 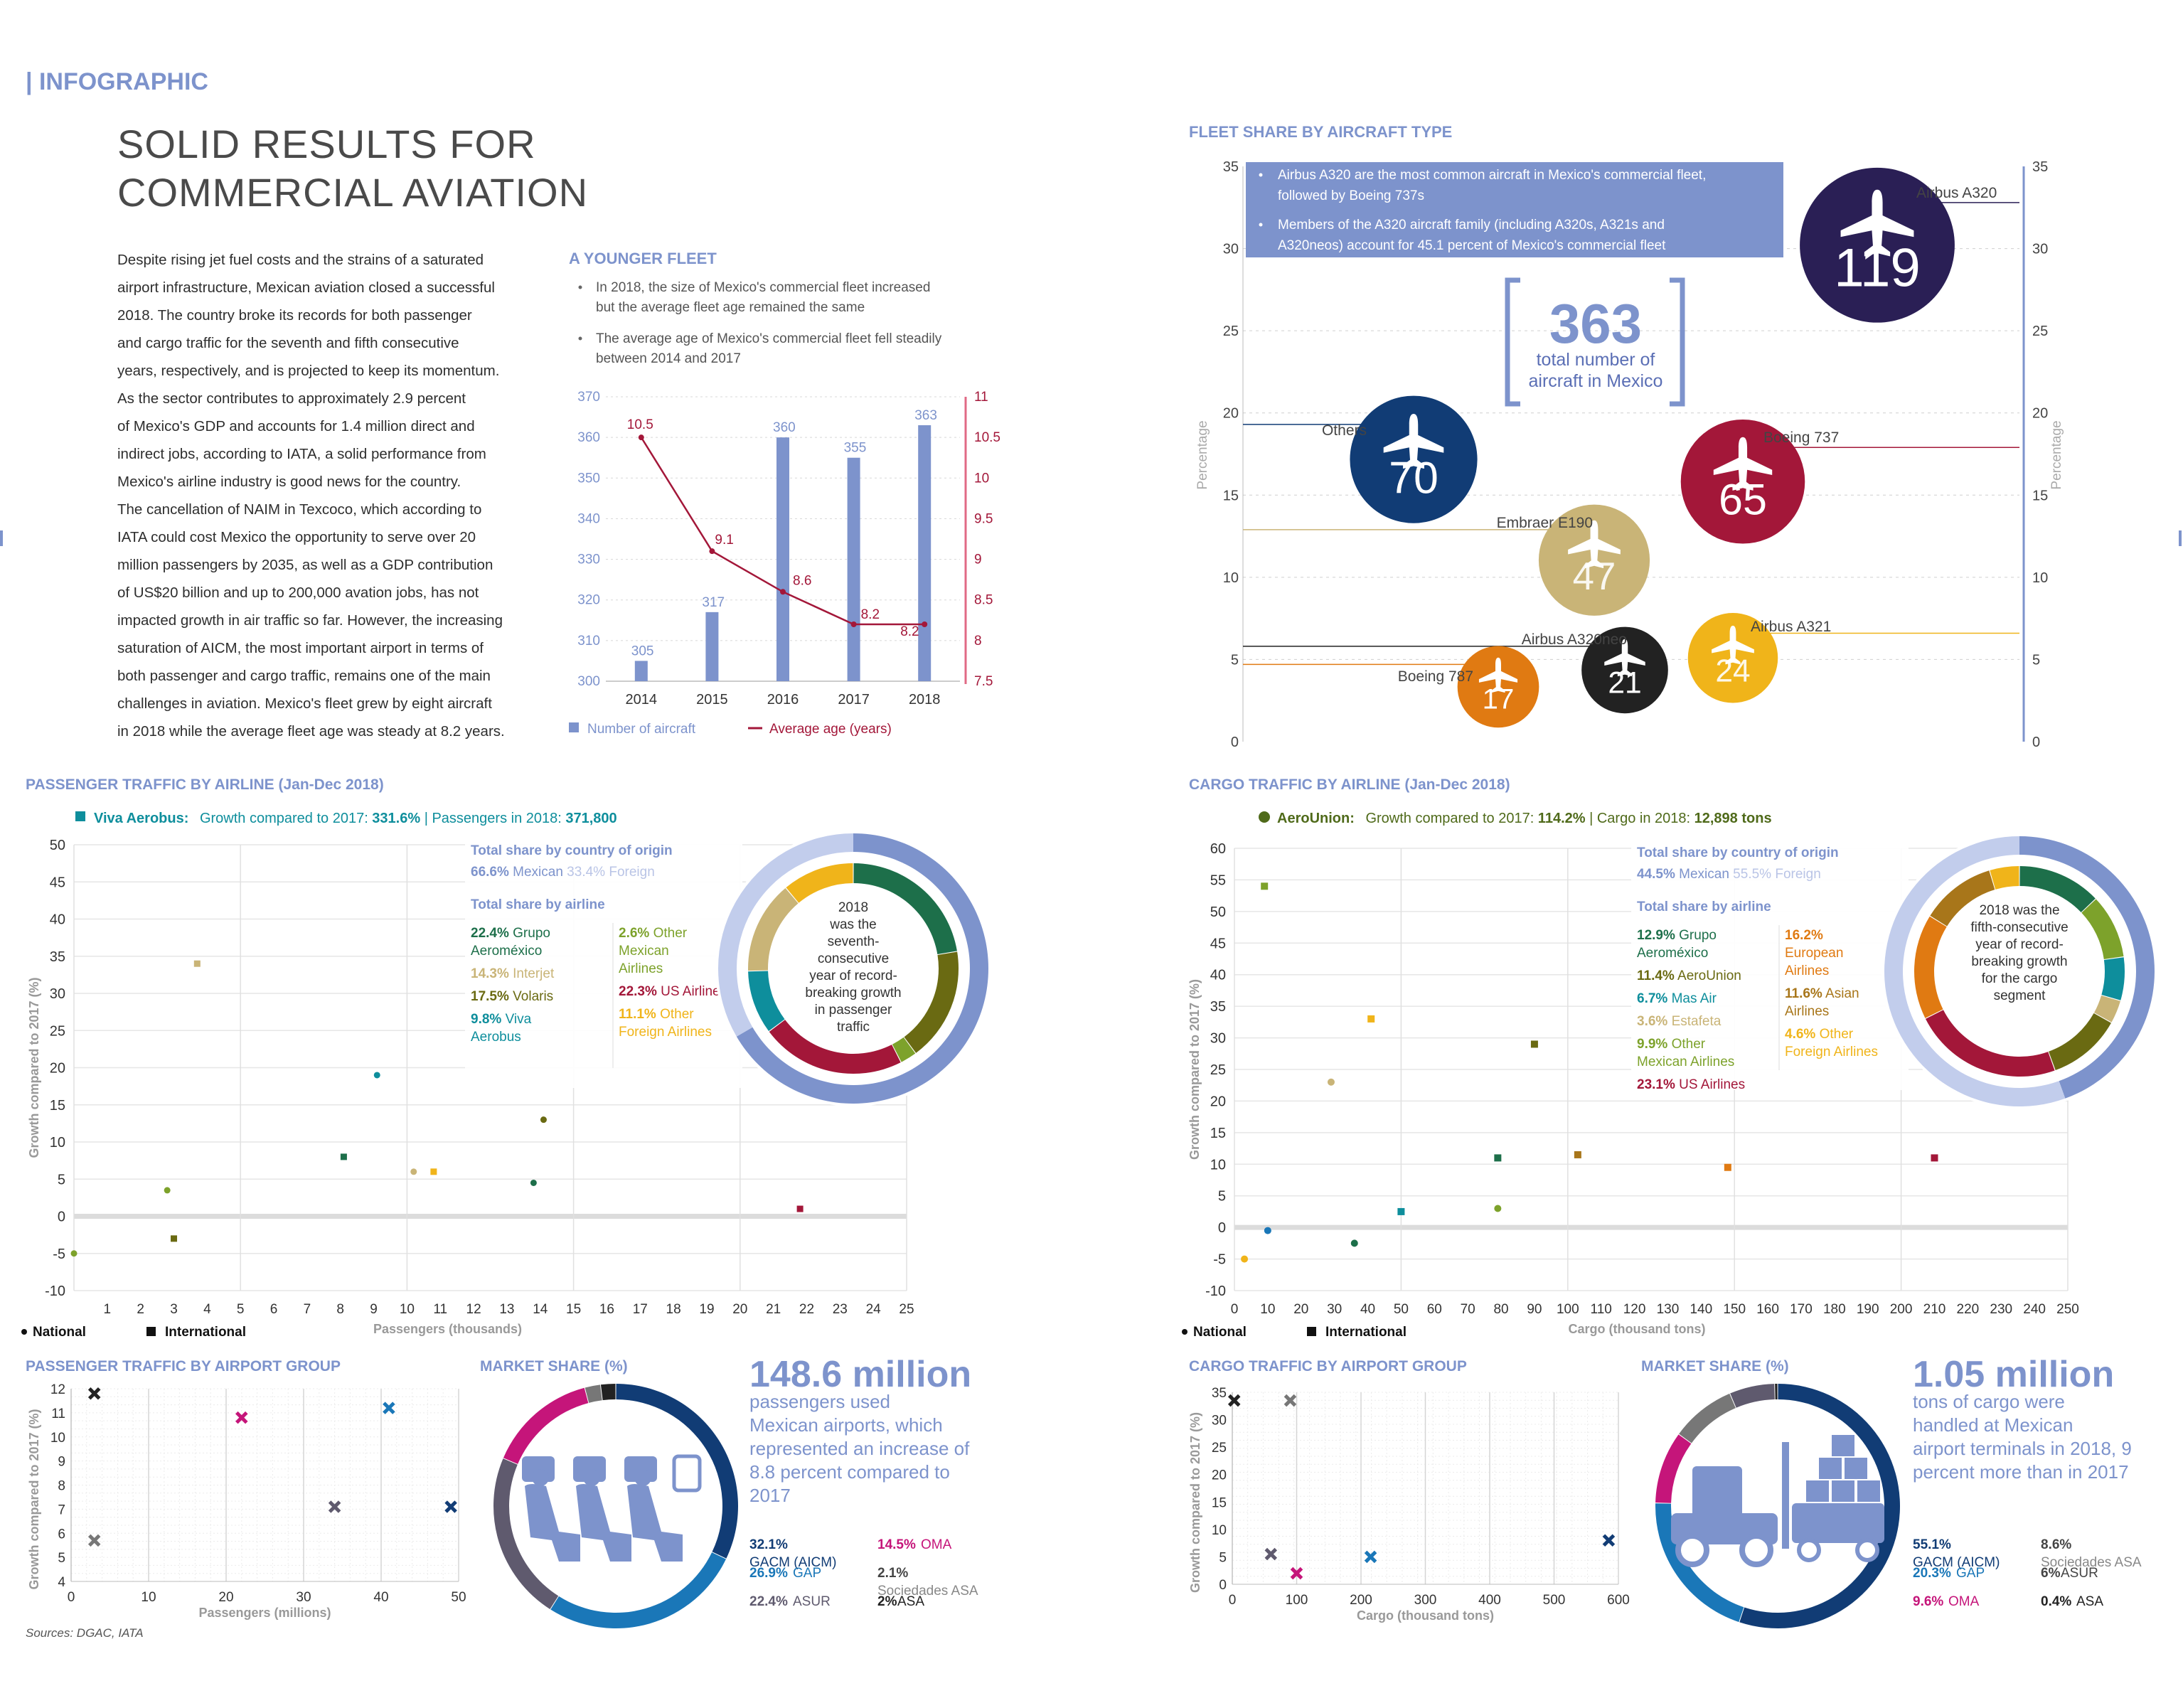 What do you see at coordinates (588, 397) in the screenshot?
I see `y-tick-label: 370` at bounding box center [588, 397].